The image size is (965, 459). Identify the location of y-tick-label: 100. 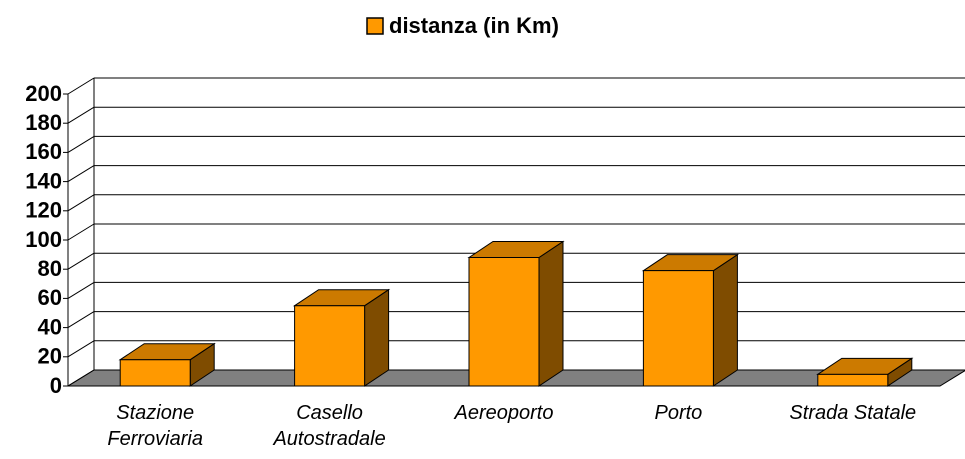
(43, 239).